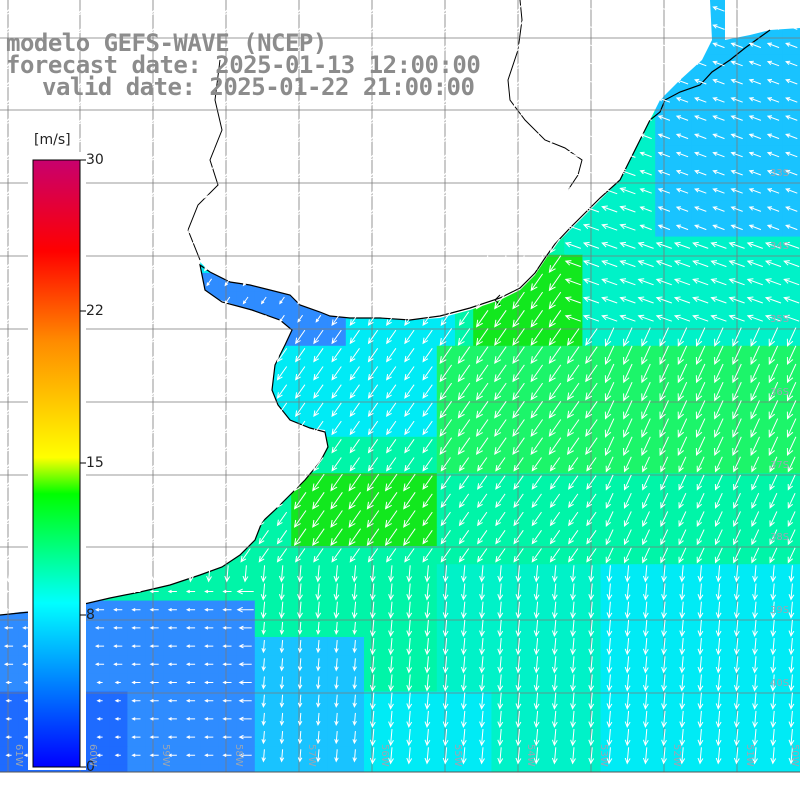  I want to click on colorbar-tick-label: 15, so click(95, 463).